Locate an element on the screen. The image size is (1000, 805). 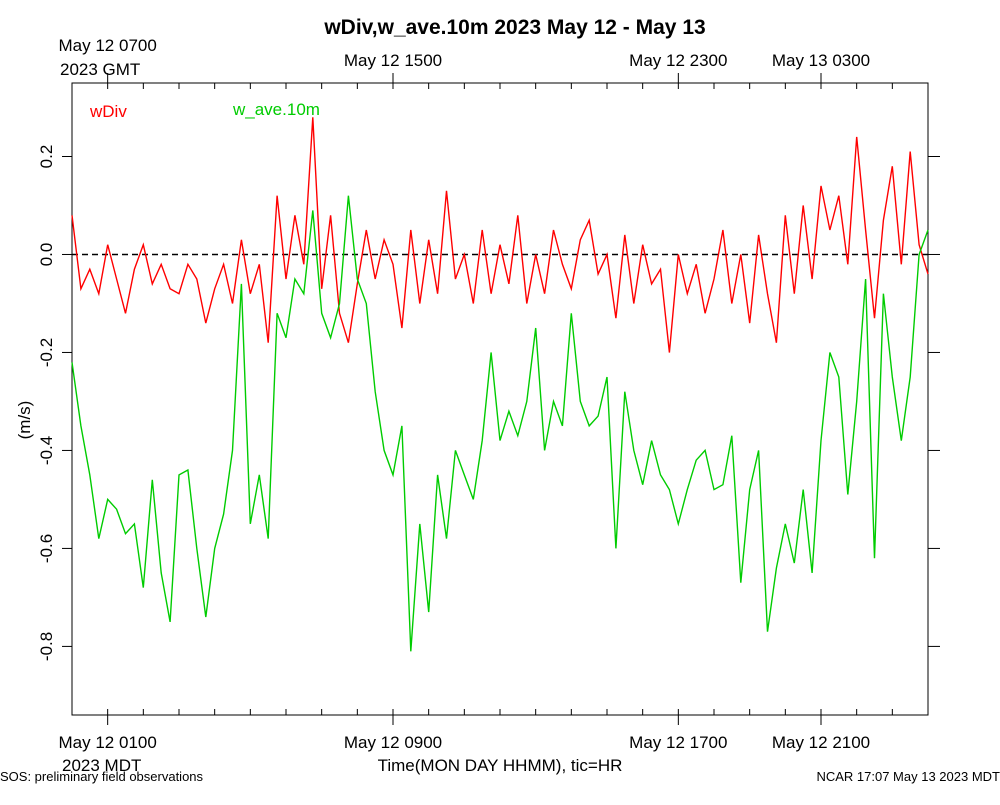
x2-tick-label: May 13 0300 is located at coordinates (821, 60).